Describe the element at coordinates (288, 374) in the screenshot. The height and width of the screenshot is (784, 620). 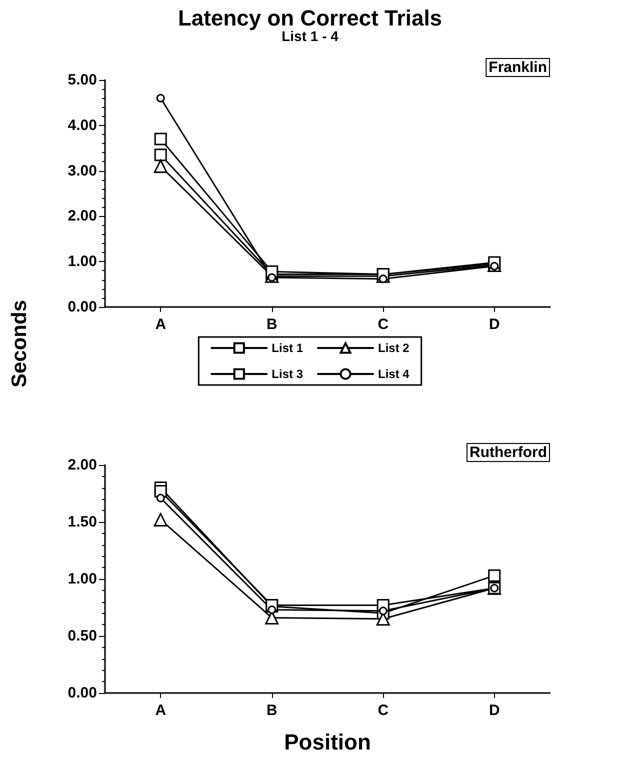
I see `legend-label: List 3` at that location.